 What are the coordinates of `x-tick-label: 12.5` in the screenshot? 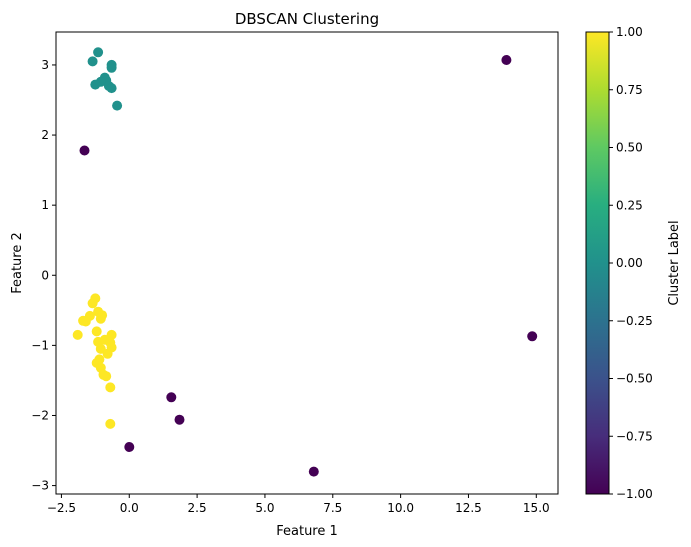 It's located at (468, 508).